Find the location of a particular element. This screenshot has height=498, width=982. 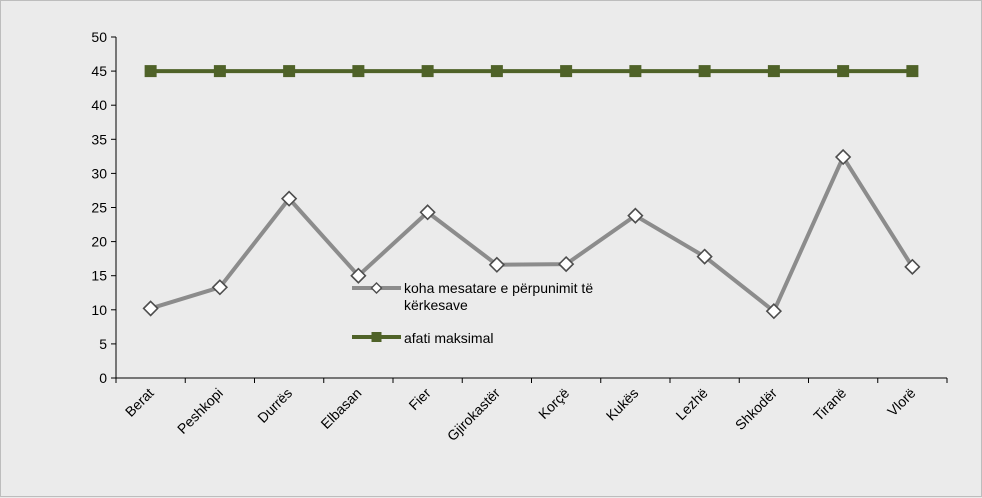

x-tick-label: Korçë is located at coordinates (553, 403).